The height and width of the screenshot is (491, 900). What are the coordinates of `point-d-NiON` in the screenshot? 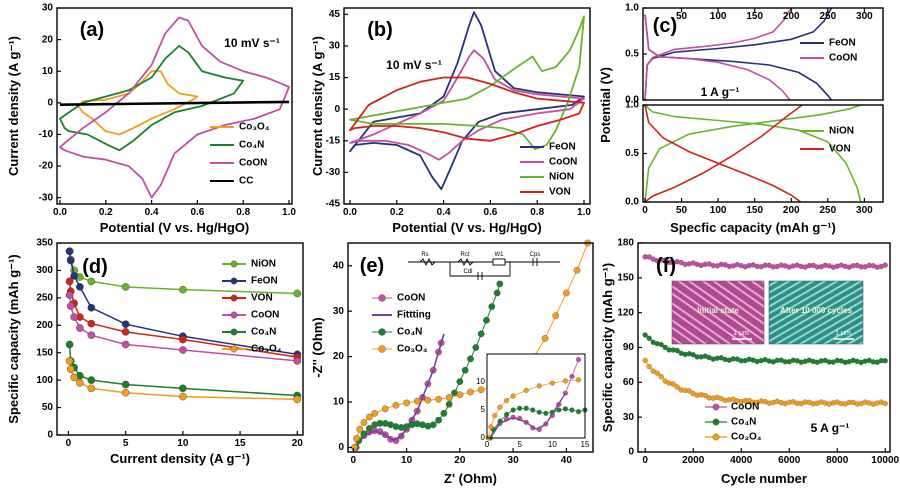 It's located at (183, 289).